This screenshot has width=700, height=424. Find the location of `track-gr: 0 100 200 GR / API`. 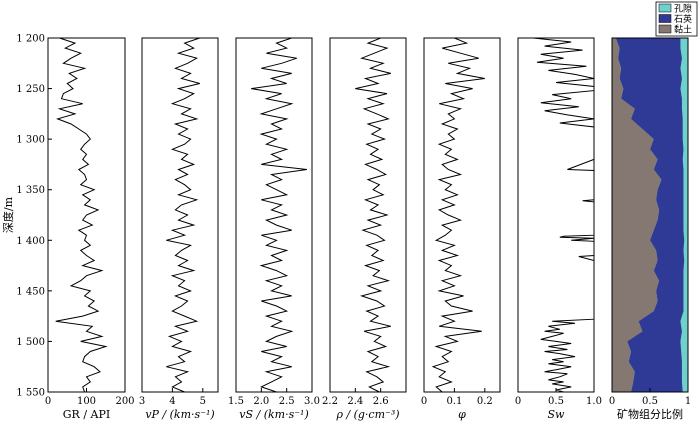

track-gr: 0 100 200 GR / API is located at coordinates (90, 229).